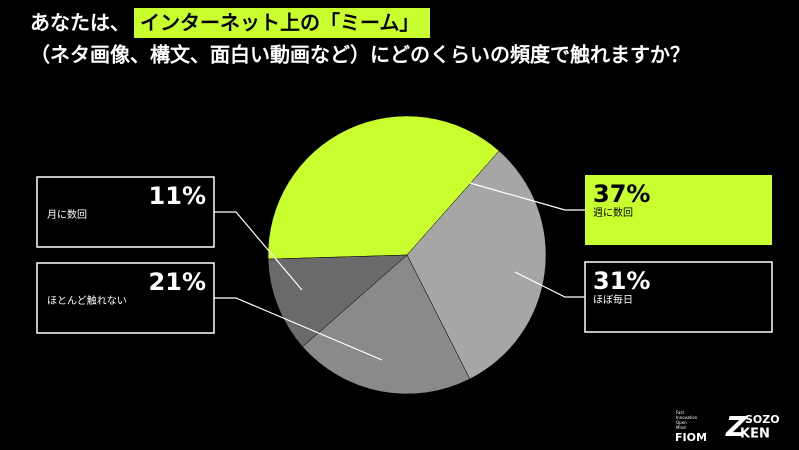  I want to click on category-label: ほとんど触れない, so click(87, 300).